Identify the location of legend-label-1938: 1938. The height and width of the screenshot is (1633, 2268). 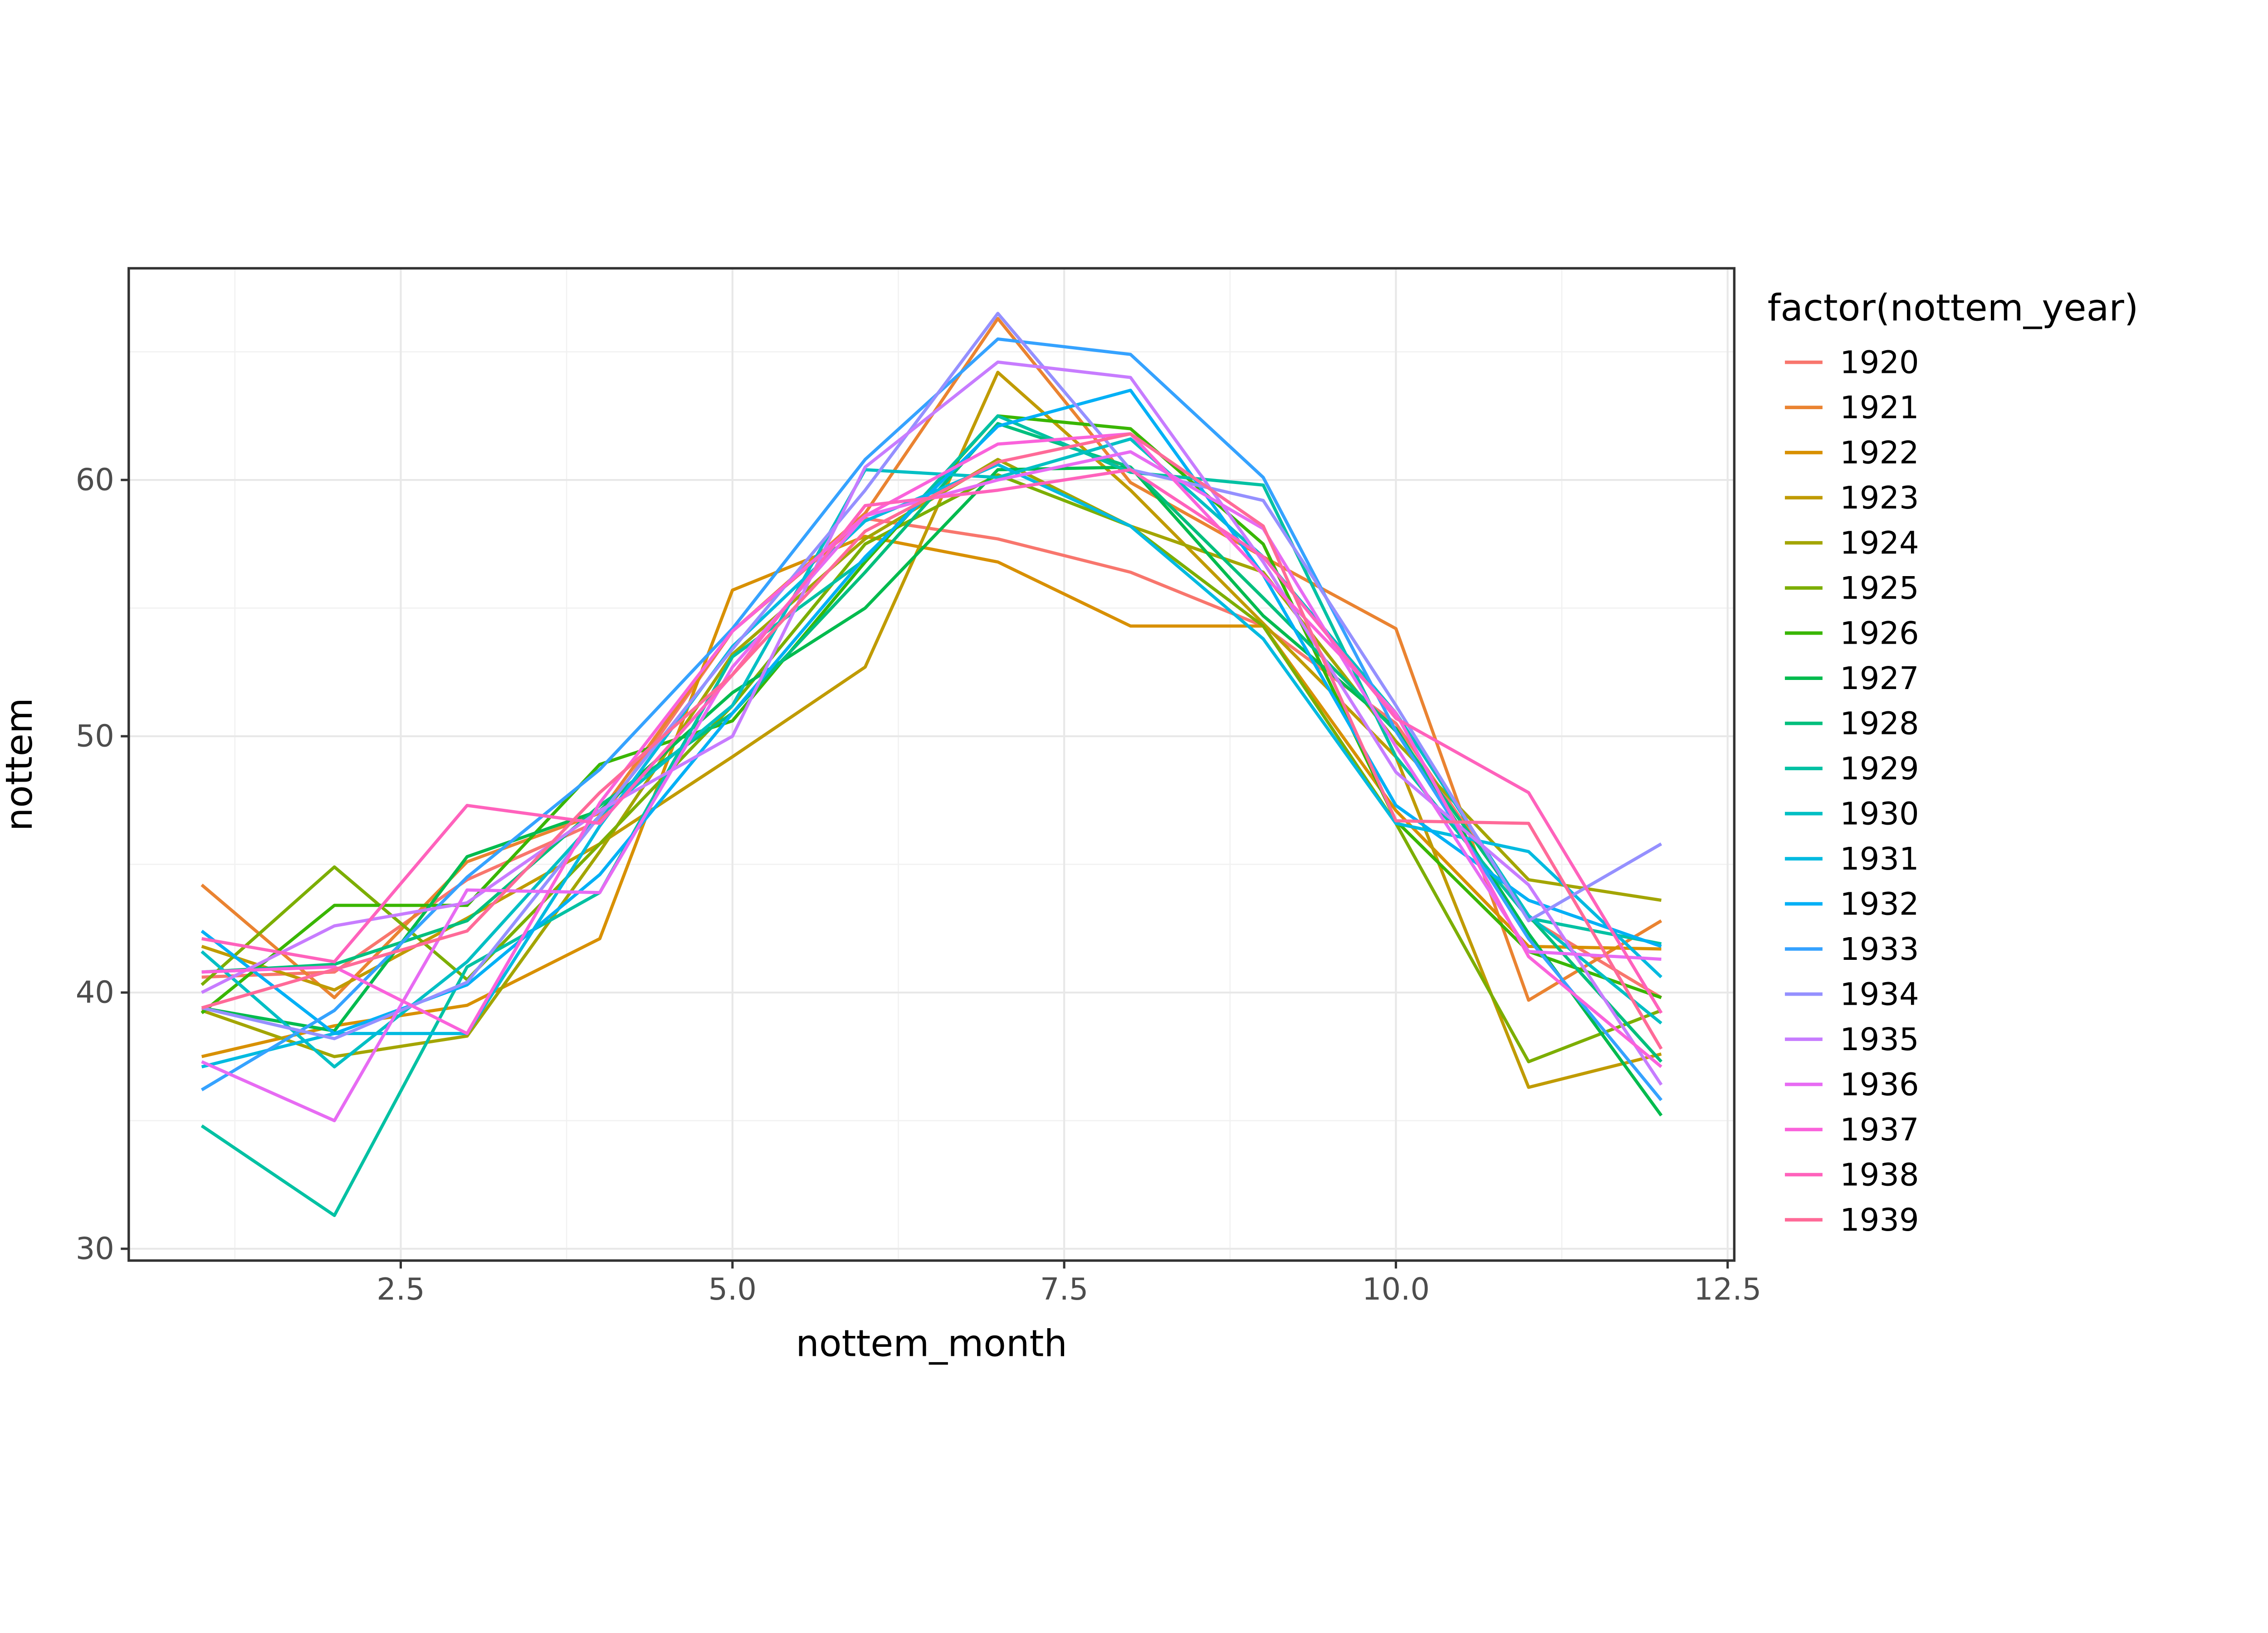
(1880, 1175).